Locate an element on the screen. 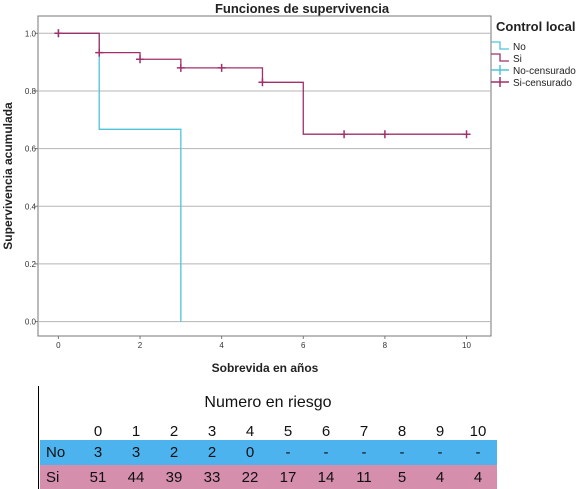  risk-time-header: 3 is located at coordinates (212, 431).